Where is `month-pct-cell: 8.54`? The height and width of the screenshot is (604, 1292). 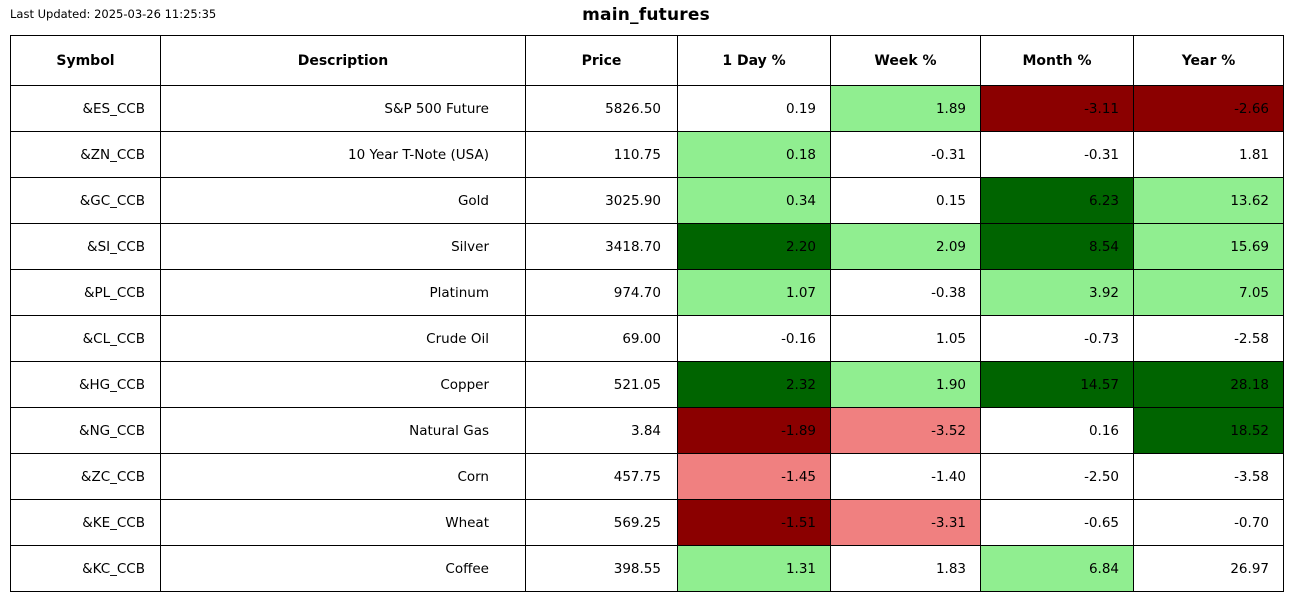 month-pct-cell: 8.54 is located at coordinates (1057, 246).